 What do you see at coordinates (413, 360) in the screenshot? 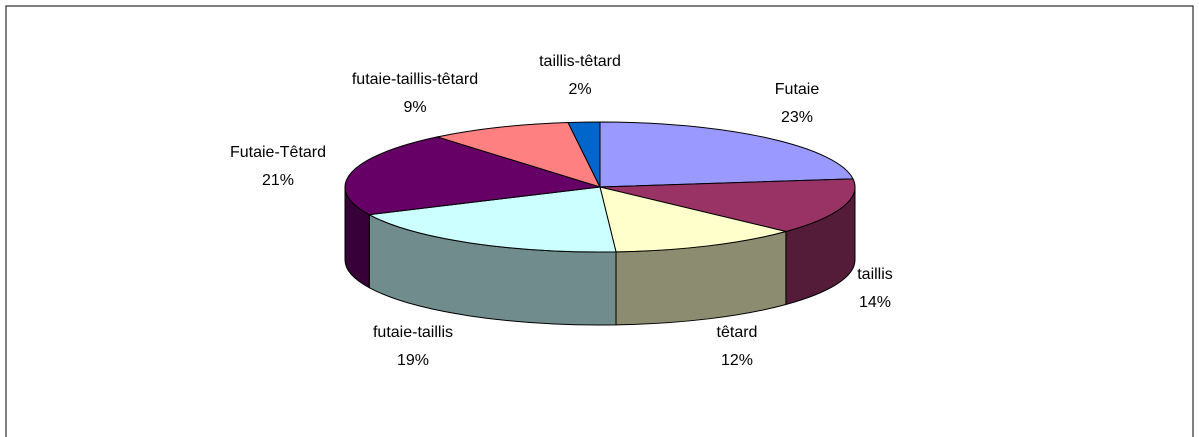
I see `slice-value-label: 19%` at bounding box center [413, 360].